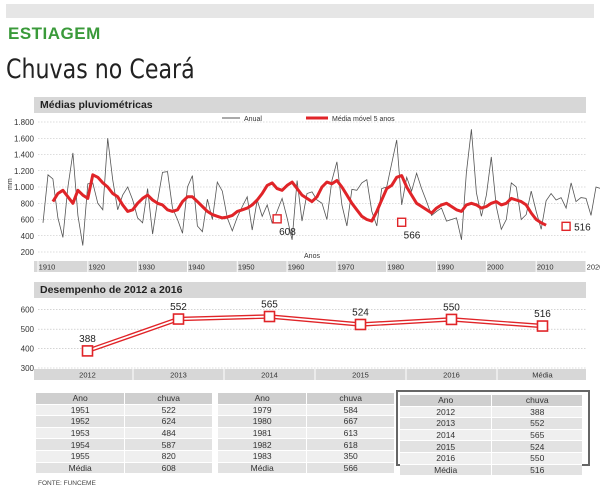 The width and height of the screenshot is (600, 494). What do you see at coordinates (178, 307) in the screenshot?
I see `chart2-data-label: 552` at bounding box center [178, 307].